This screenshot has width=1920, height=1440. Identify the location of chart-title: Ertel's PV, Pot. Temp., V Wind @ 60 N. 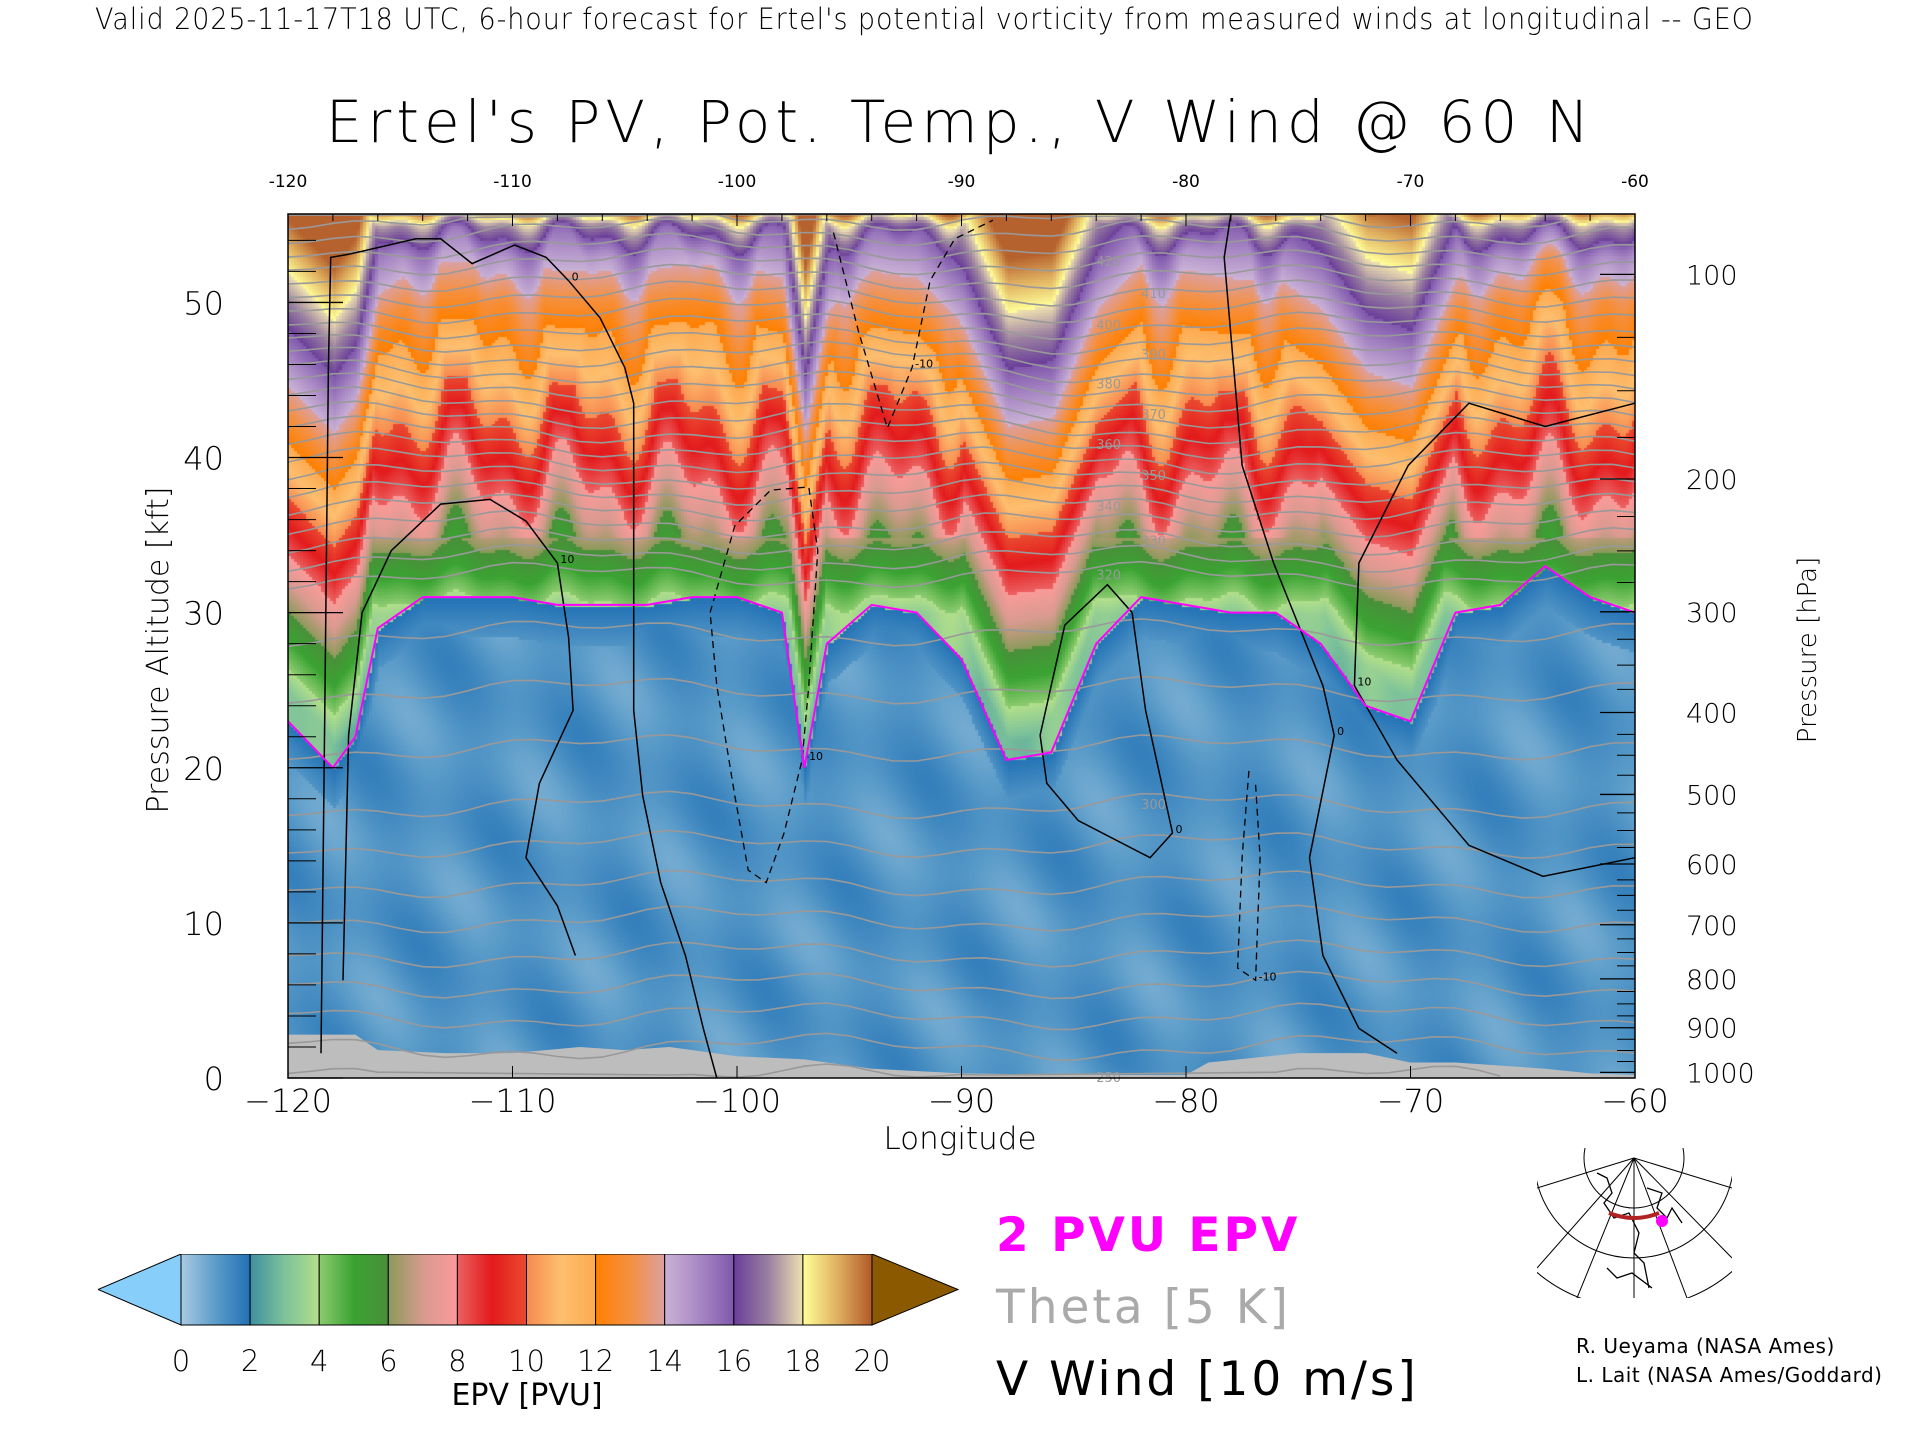
(960, 122).